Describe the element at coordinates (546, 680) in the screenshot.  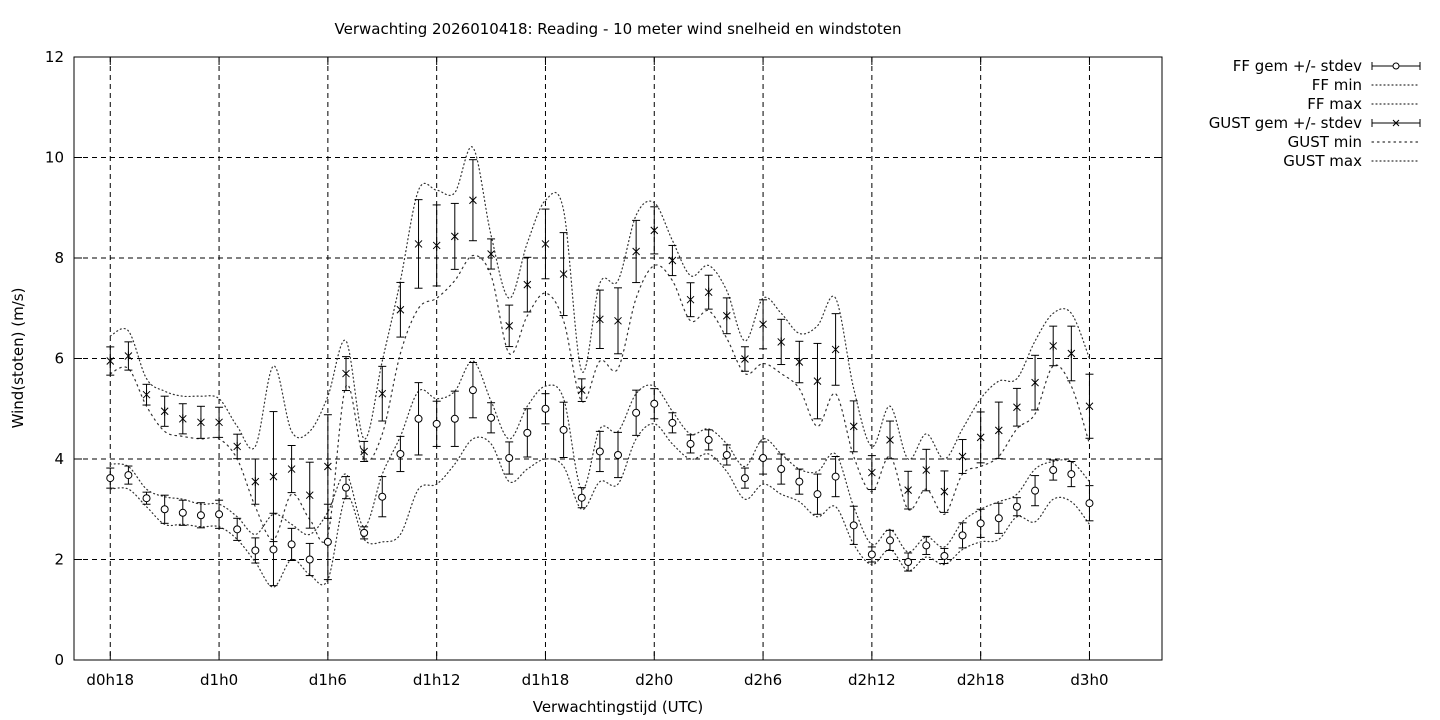
I see `x-tick-label: d1h18` at that location.